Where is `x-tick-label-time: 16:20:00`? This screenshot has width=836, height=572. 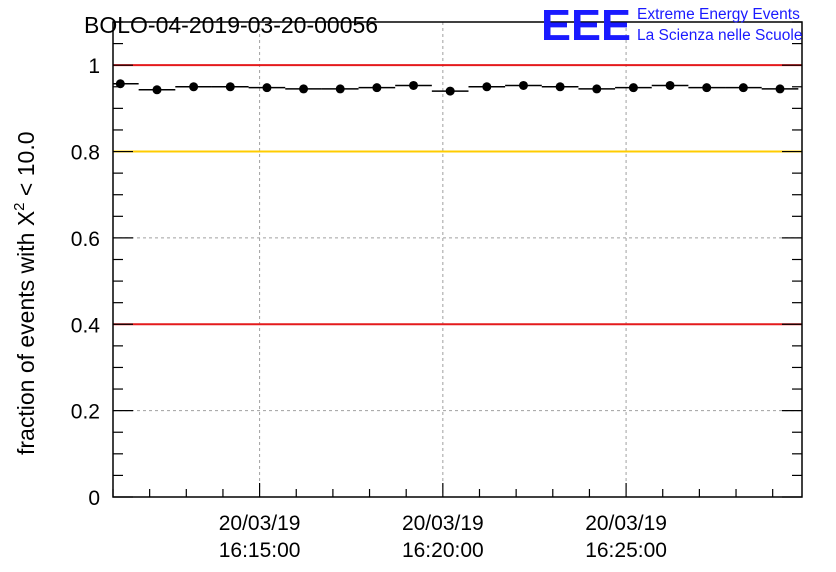 x-tick-label-time: 16:20:00 is located at coordinates (443, 550).